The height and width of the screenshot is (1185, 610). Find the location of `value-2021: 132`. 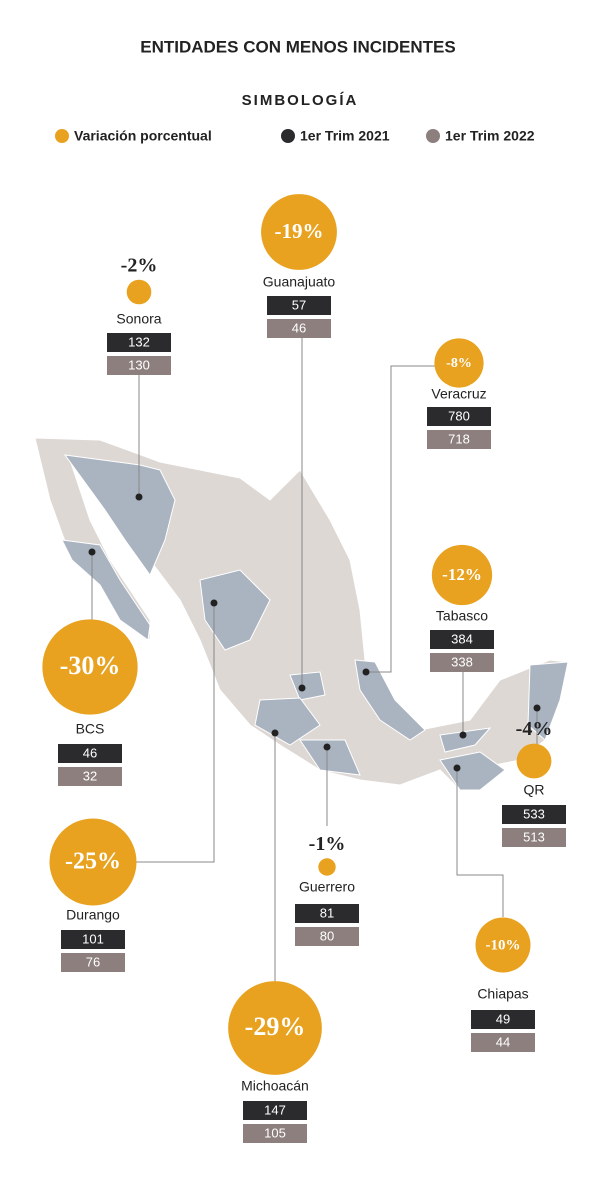

value-2021: 132 is located at coordinates (139, 341).